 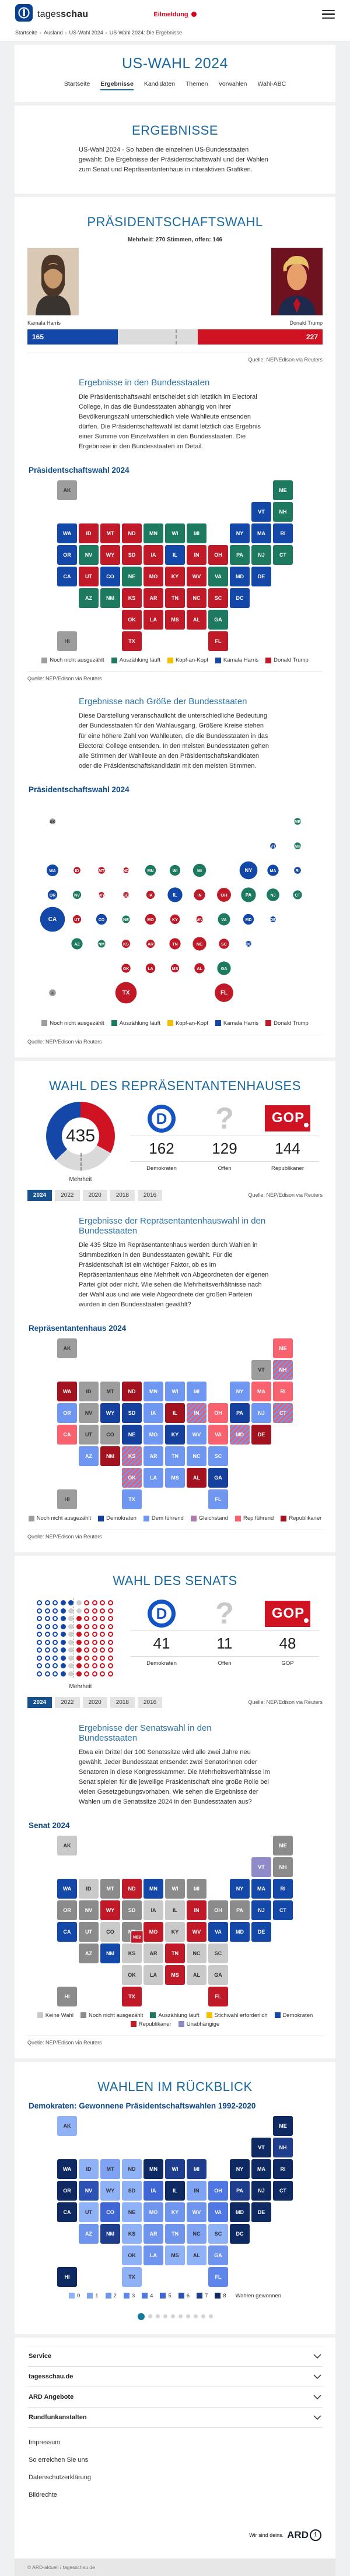 What do you see at coordinates (273, 894) in the screenshot?
I see `state-bubble-NJ: NJ` at bounding box center [273, 894].